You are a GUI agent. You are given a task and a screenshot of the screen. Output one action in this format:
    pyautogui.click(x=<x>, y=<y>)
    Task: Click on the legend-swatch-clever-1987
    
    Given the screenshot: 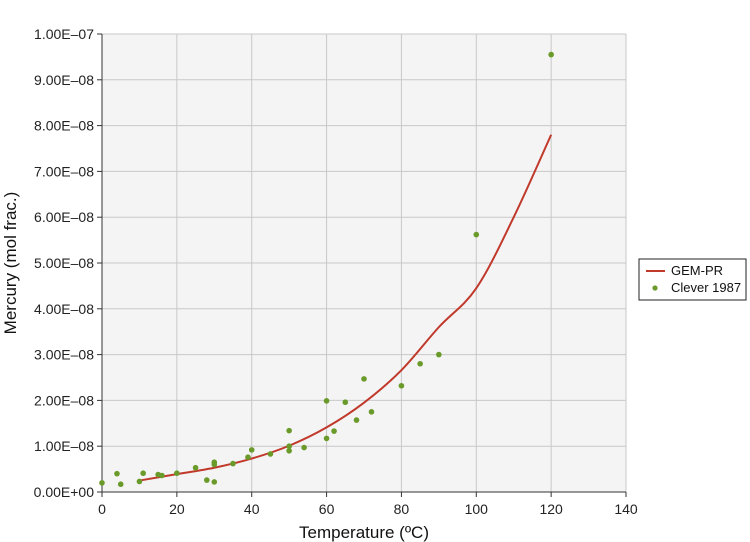 What is the action you would take?
    pyautogui.click(x=655, y=288)
    